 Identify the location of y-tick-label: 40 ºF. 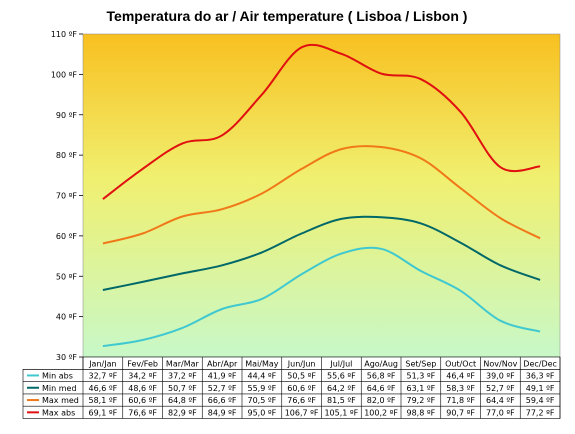
(66, 317).